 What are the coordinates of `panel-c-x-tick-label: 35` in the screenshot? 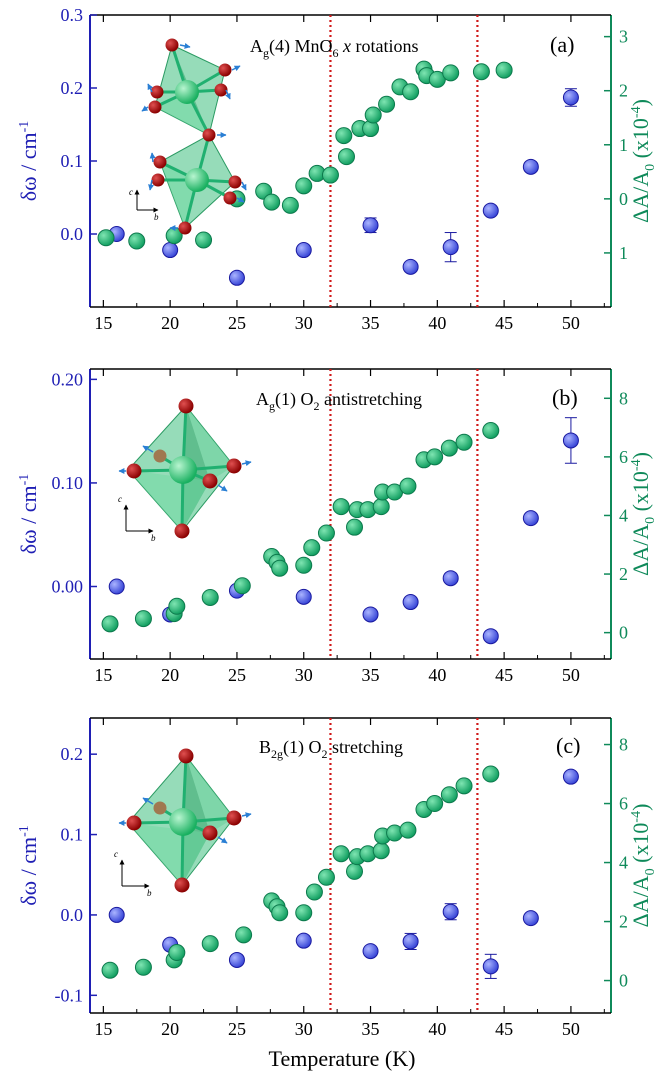 It's located at (371, 1029).